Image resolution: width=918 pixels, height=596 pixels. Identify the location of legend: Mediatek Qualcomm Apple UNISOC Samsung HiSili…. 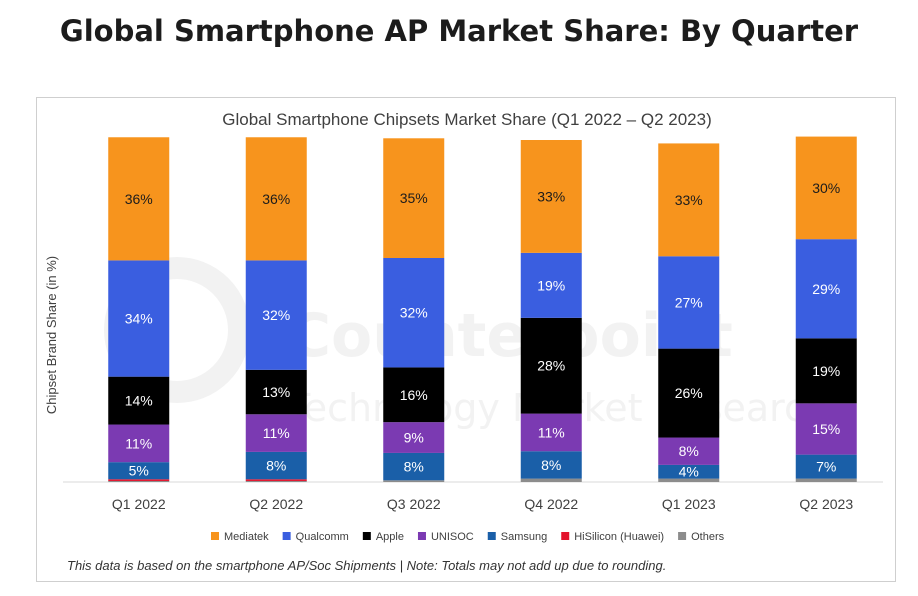
(468, 537).